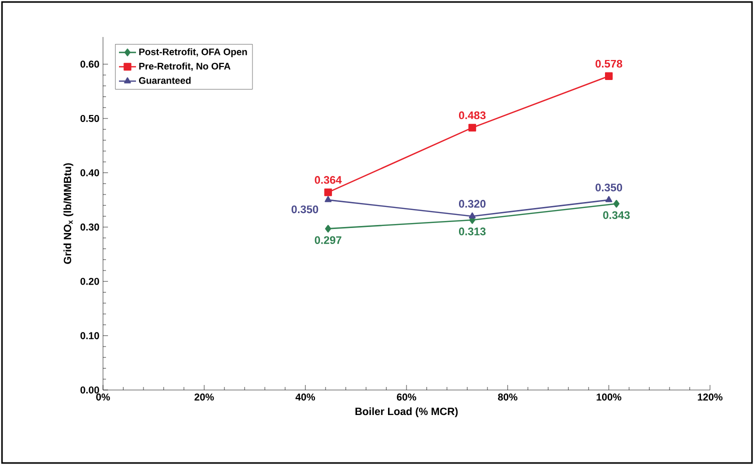 The height and width of the screenshot is (465, 754). What do you see at coordinates (472, 115) in the screenshot?
I see `data-label: 0.483` at bounding box center [472, 115].